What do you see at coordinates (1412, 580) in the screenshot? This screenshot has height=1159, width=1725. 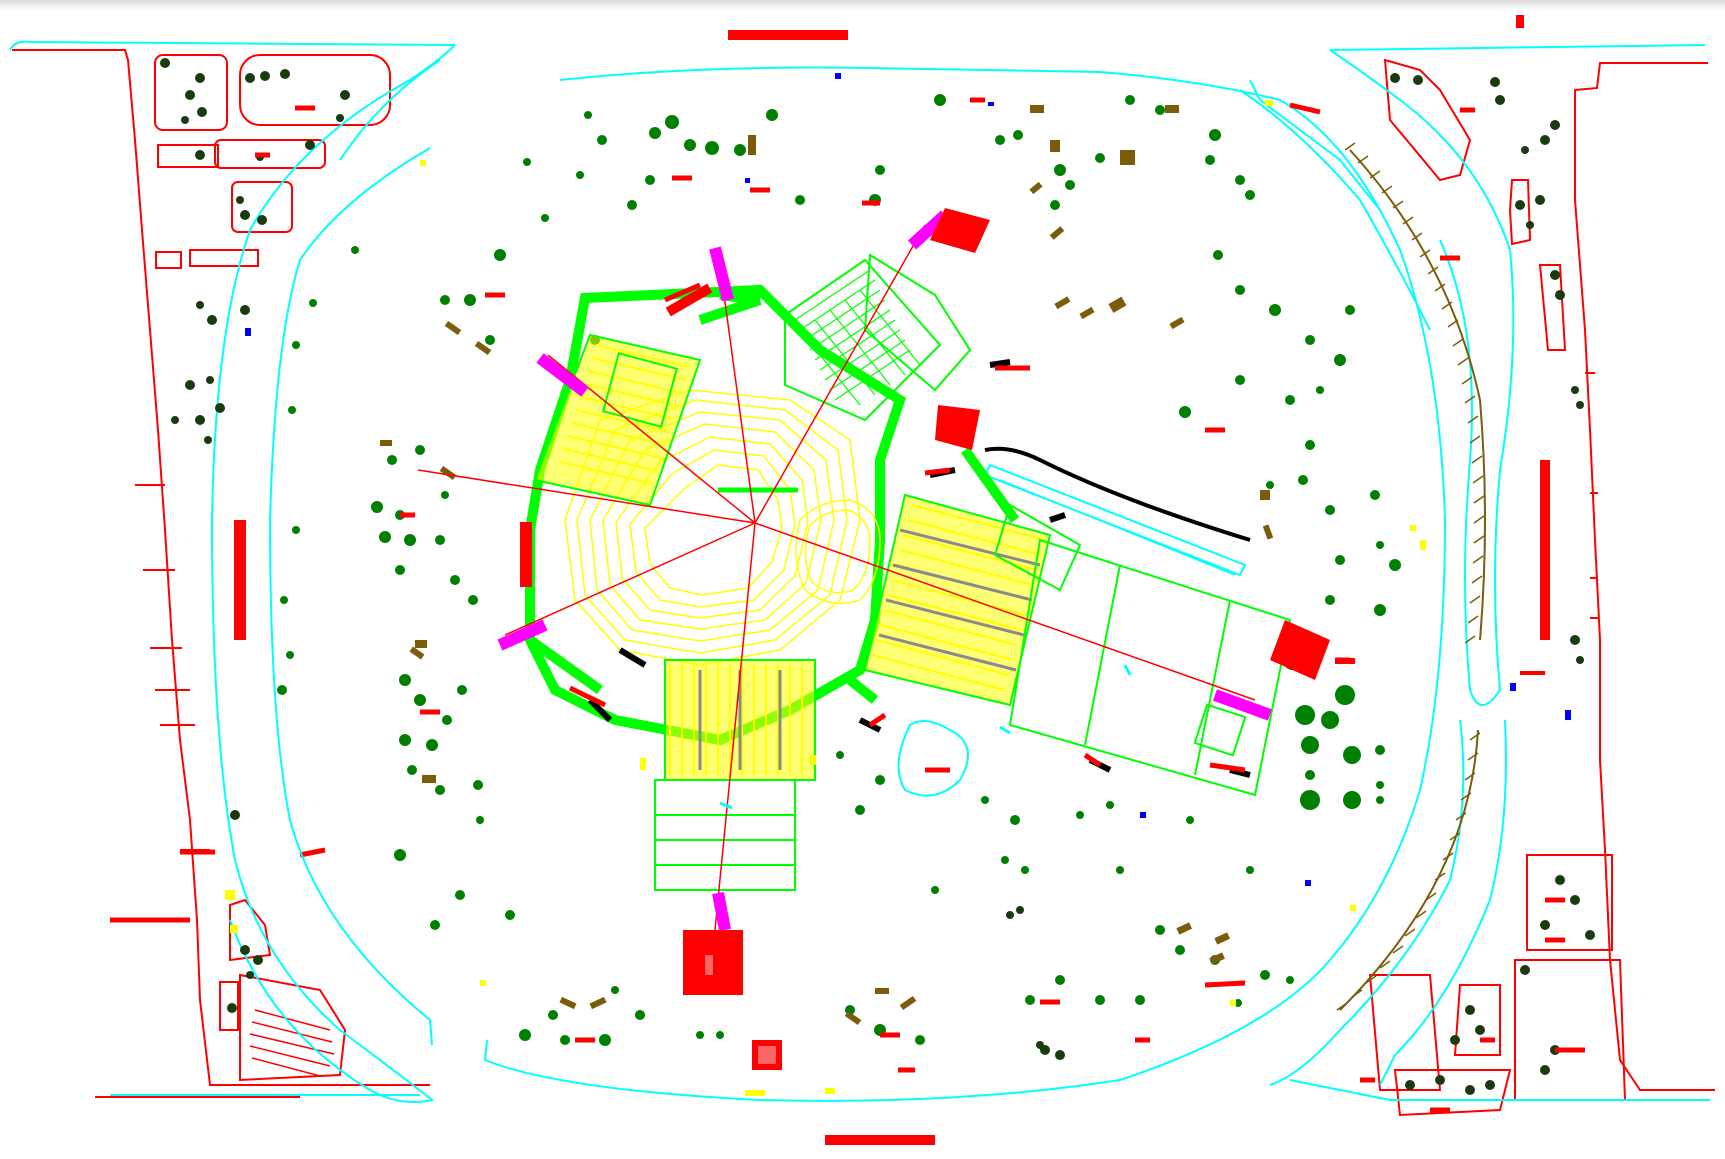 I see `right-road-dark-edge` at bounding box center [1412, 580].